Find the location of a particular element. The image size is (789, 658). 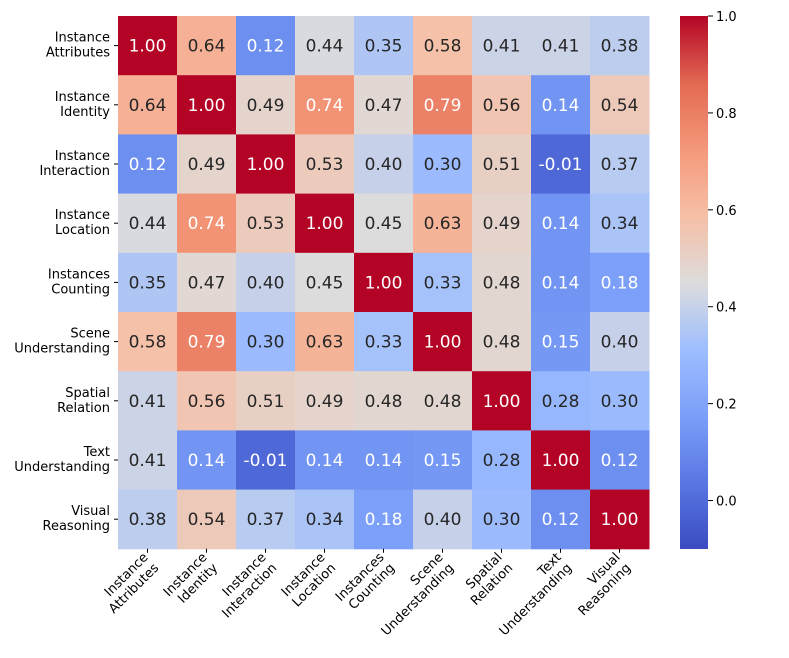

cell-value-label: 0.38 is located at coordinates (620, 47).